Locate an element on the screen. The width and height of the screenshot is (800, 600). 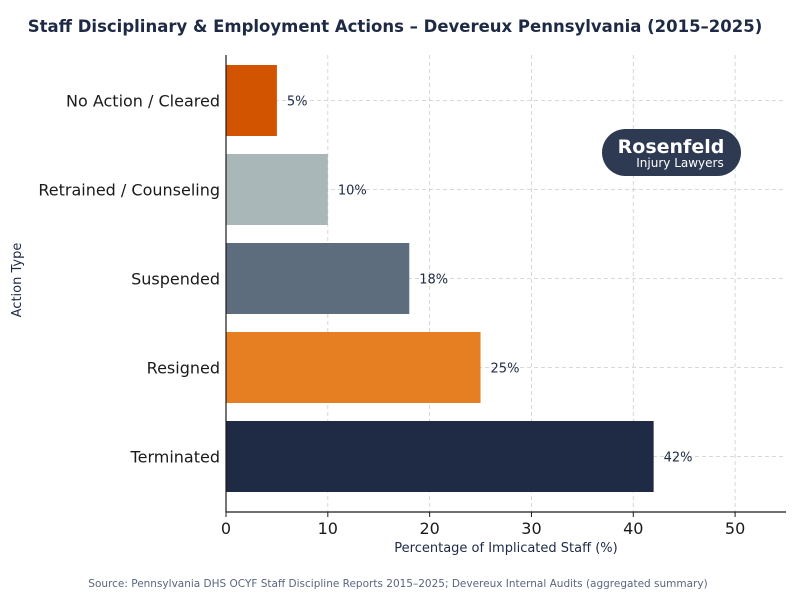
category-label: Terminated is located at coordinates (175, 457).